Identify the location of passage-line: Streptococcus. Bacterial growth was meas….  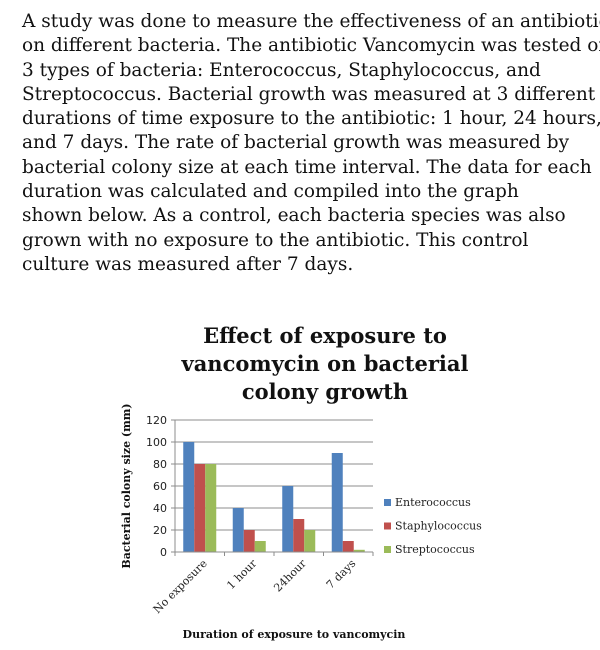
(309, 94).